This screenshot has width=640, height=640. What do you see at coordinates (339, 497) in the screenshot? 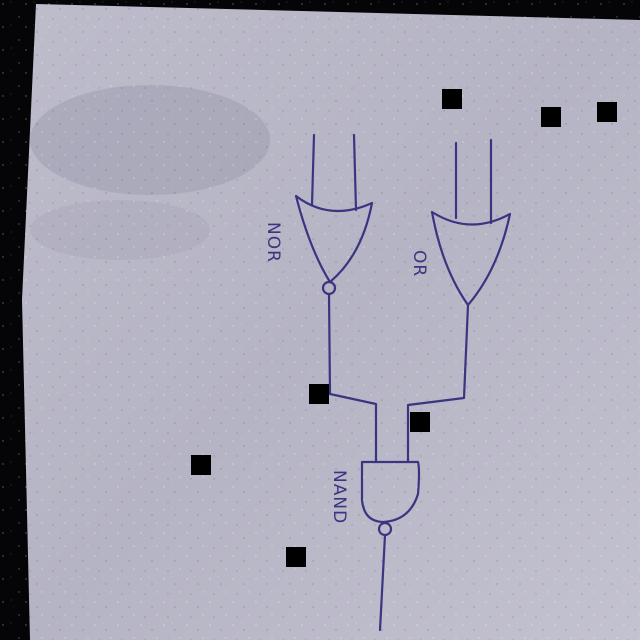
I see `nand-label: NAND` at bounding box center [339, 497].